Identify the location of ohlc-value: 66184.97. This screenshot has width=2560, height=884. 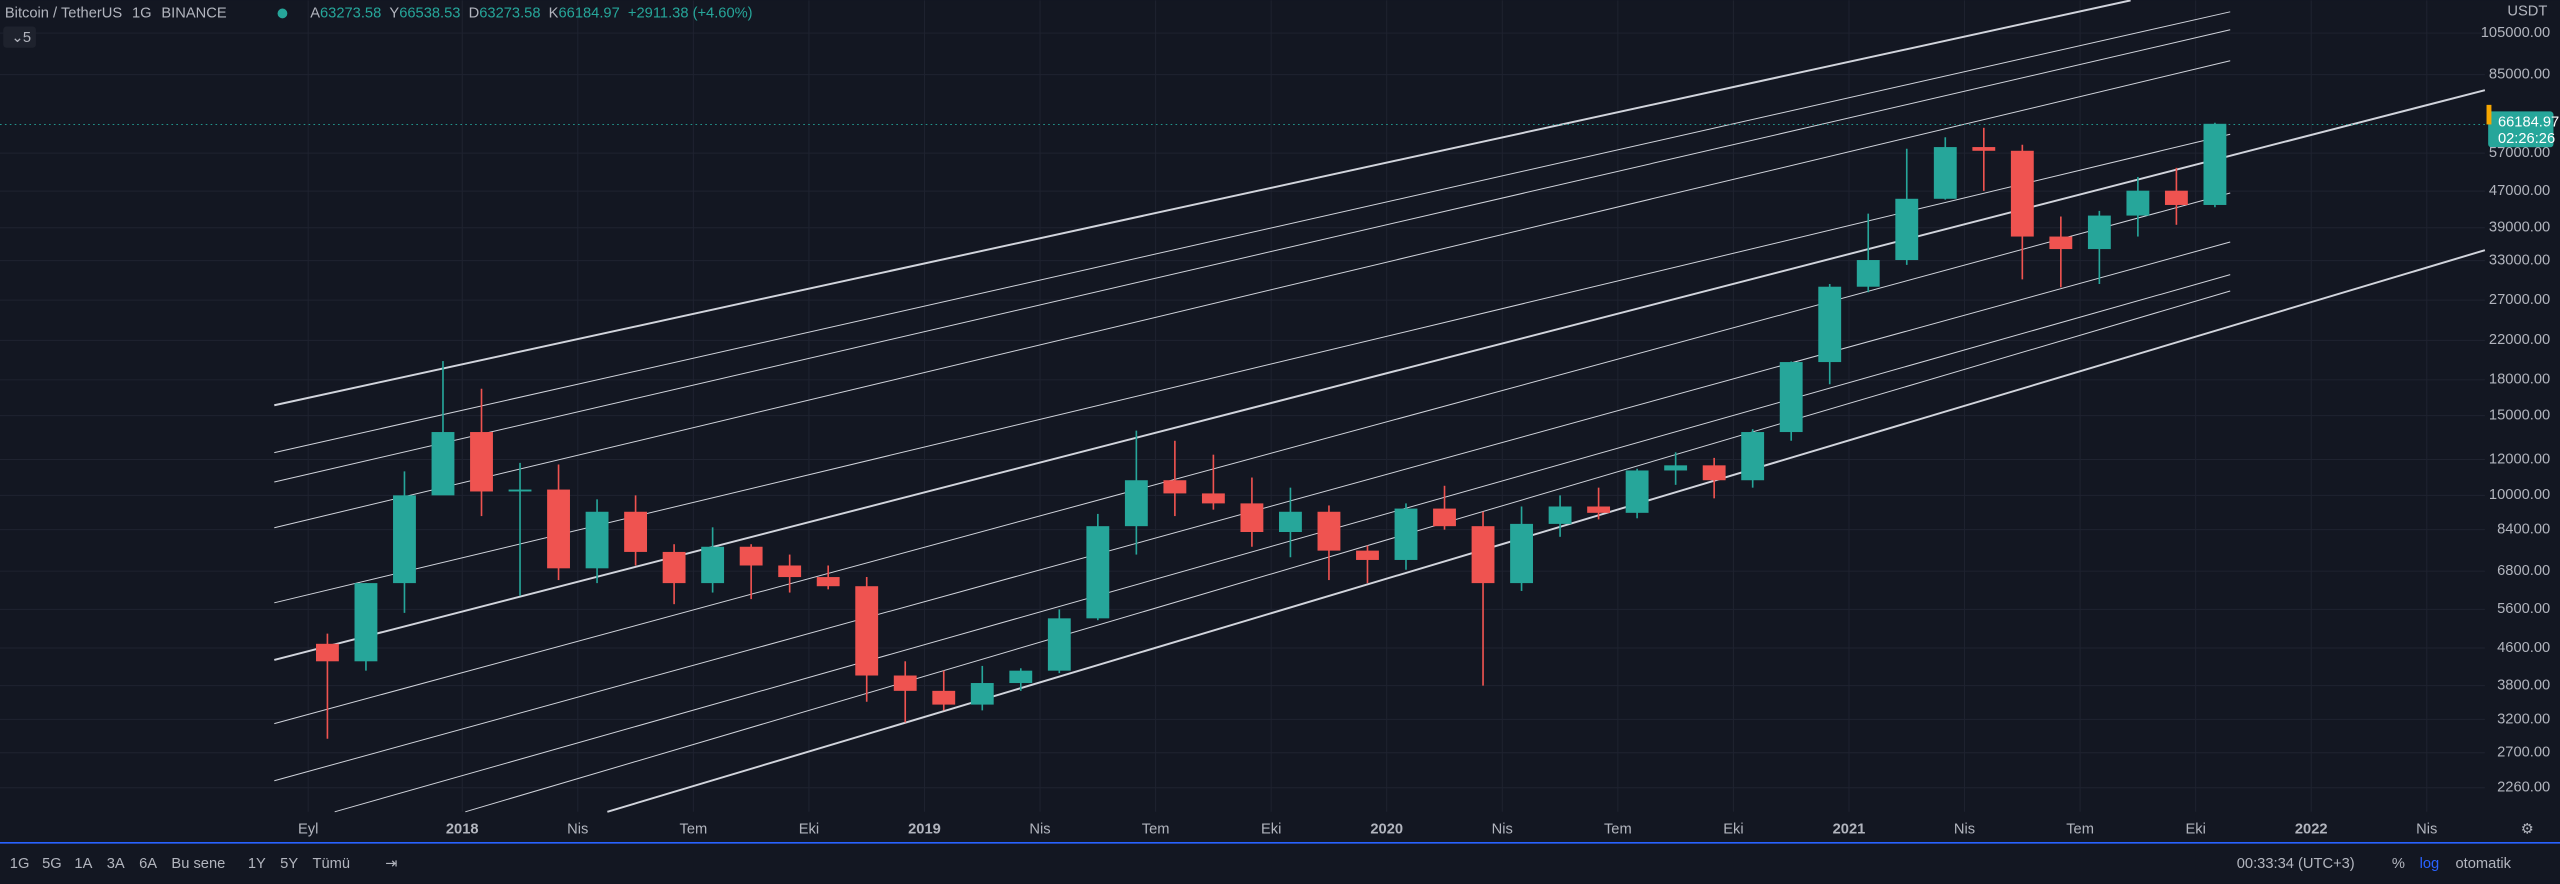
(588, 13).